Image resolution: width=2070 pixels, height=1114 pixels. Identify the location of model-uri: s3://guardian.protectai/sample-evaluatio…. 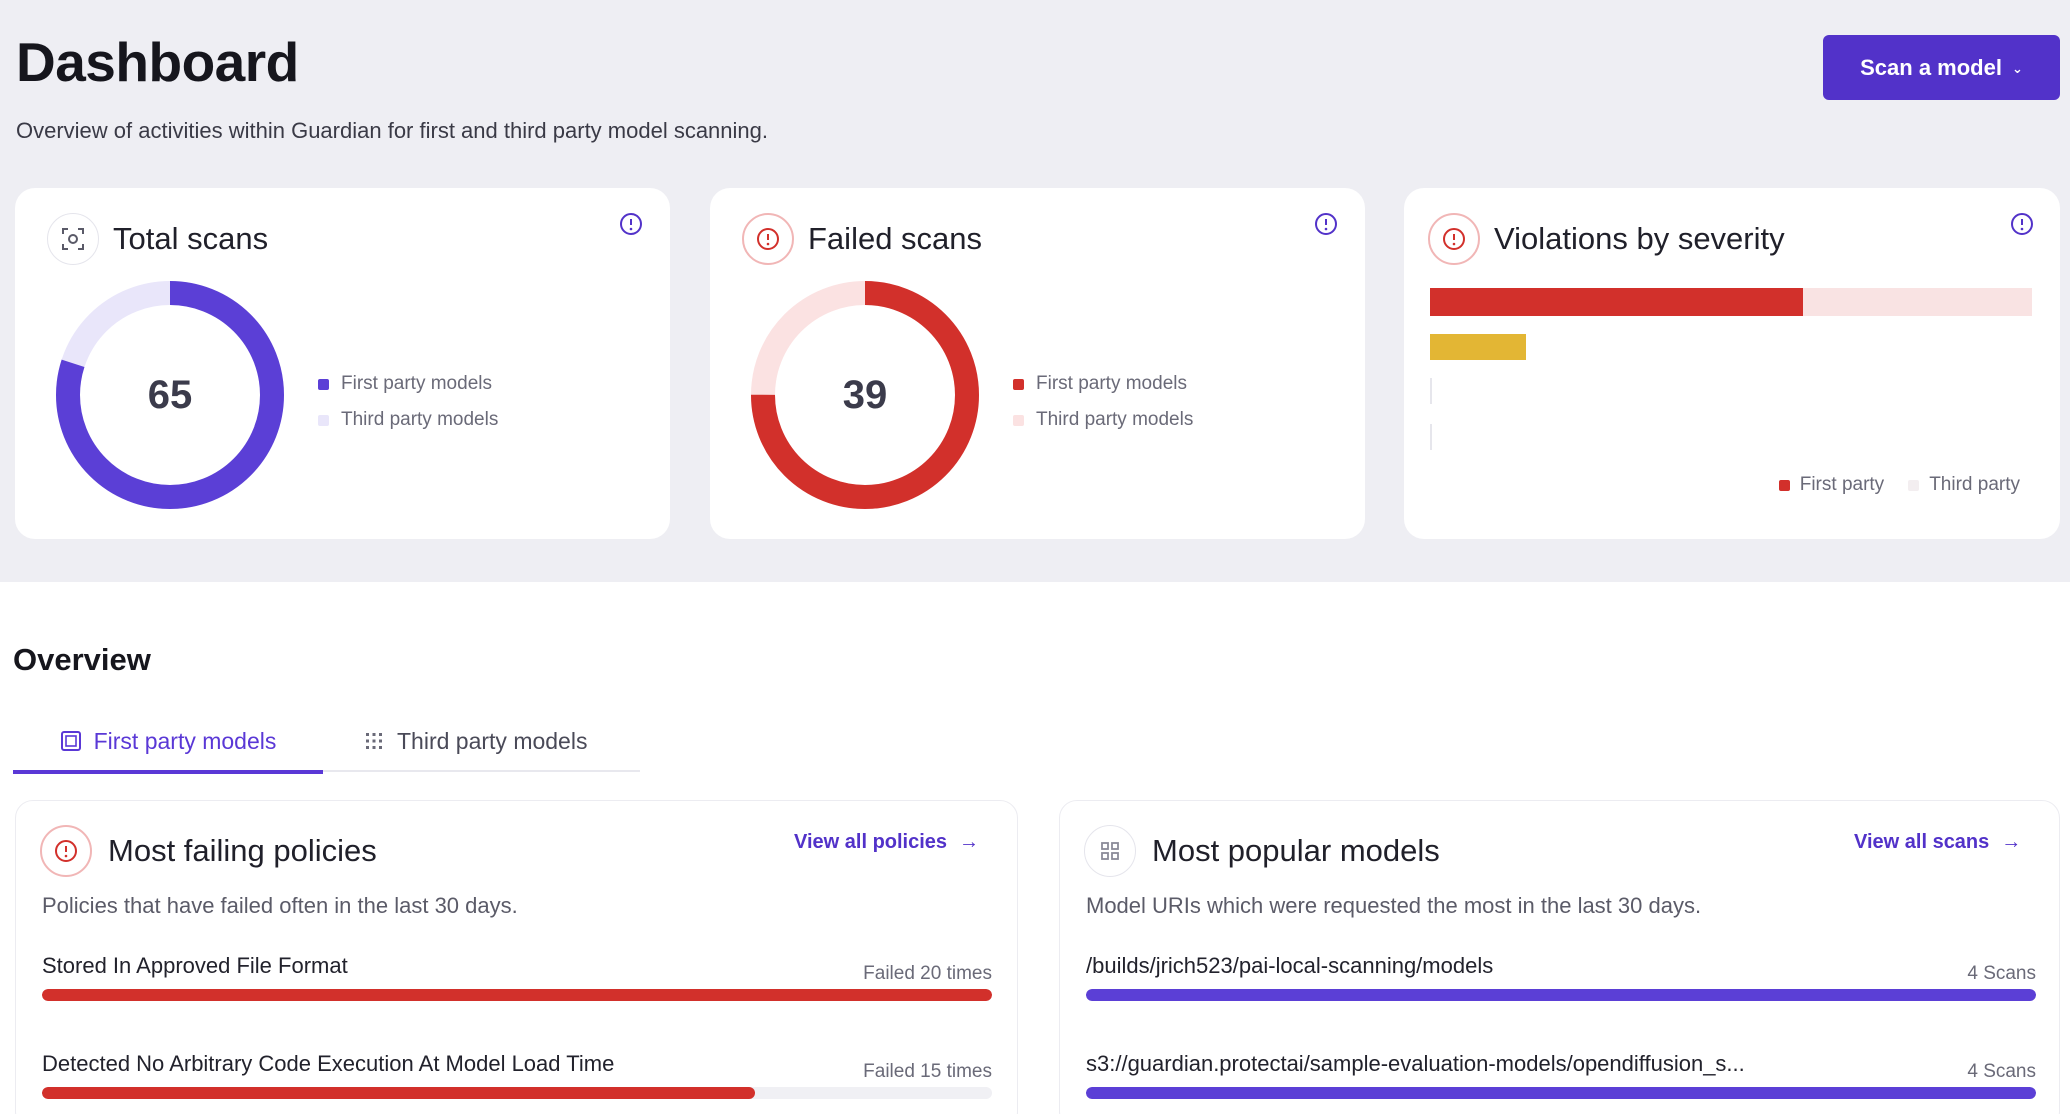
(1415, 1063).